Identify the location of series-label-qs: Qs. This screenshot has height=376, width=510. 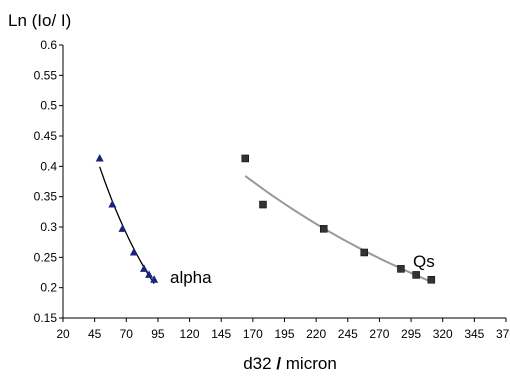
(424, 261).